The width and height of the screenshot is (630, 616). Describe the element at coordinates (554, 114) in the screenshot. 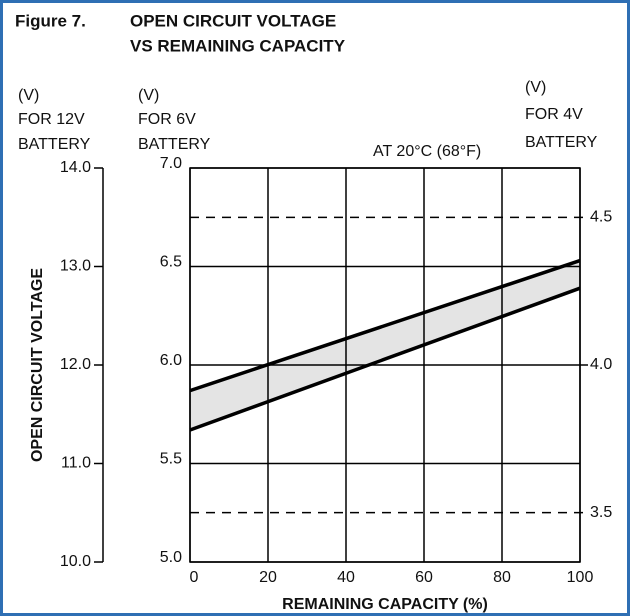

I see `unit-label: FOR 4V` at that location.